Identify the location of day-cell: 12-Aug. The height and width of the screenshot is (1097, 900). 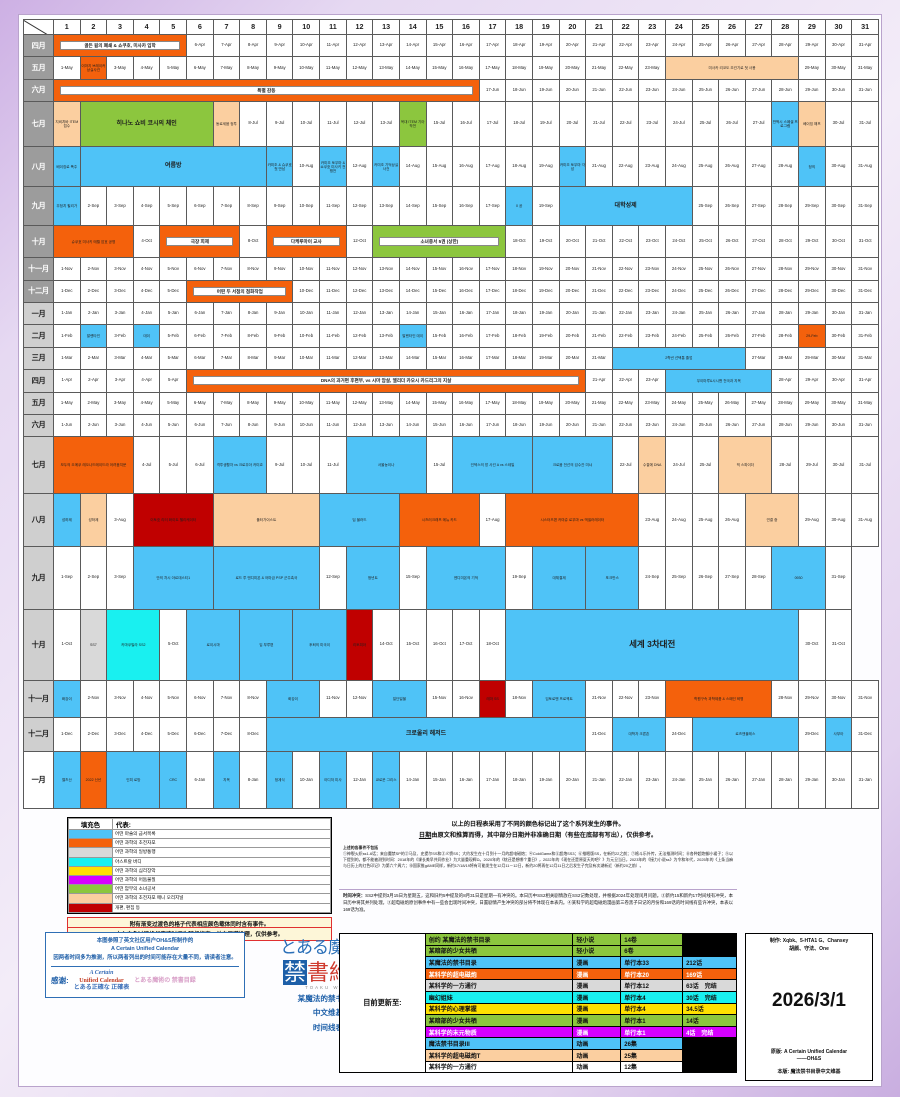
(359, 166).